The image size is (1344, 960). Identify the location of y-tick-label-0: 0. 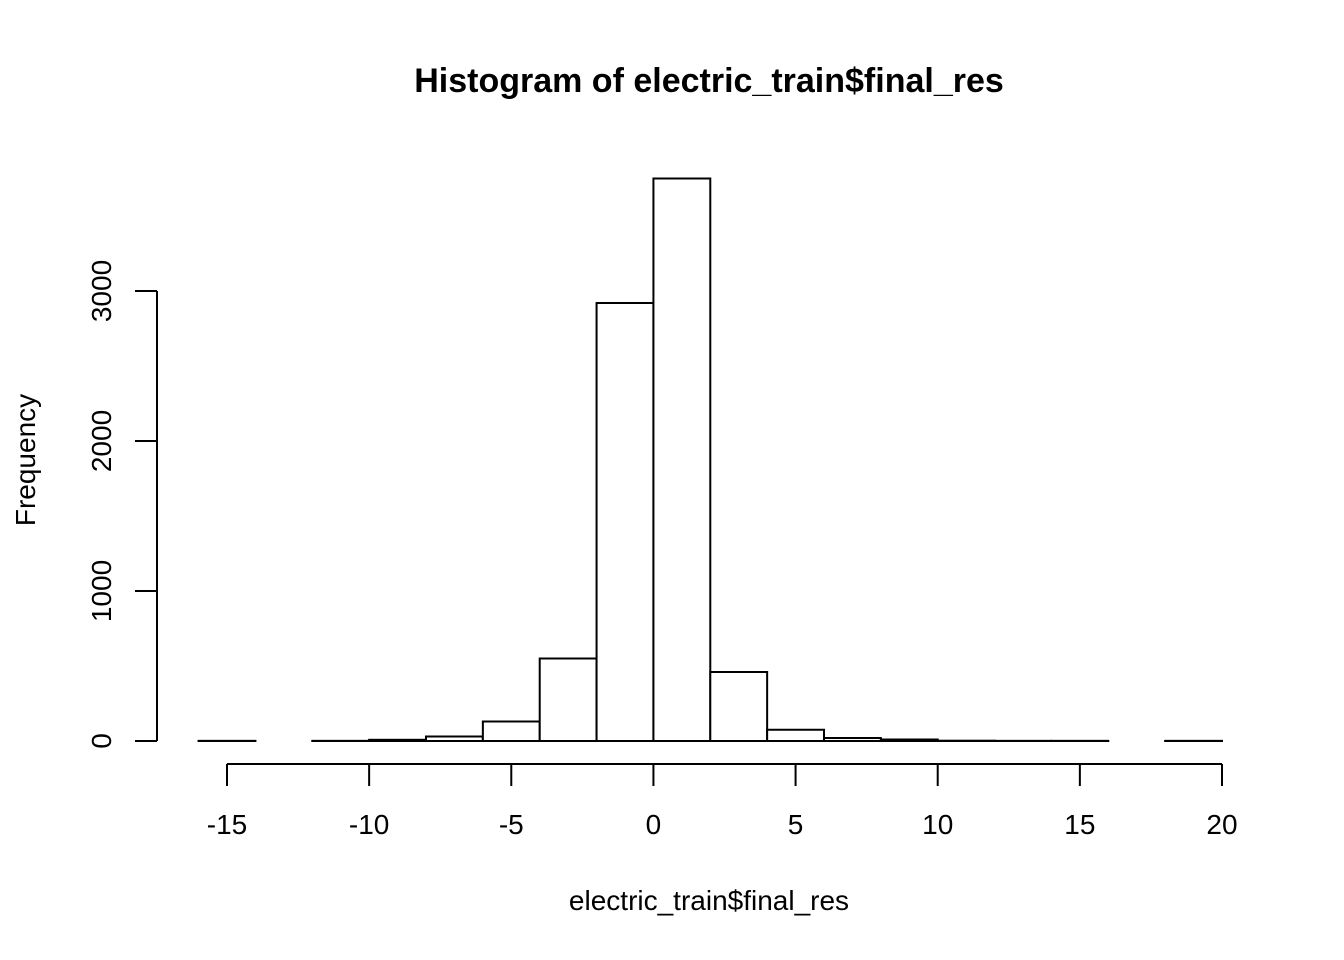
(101, 741).